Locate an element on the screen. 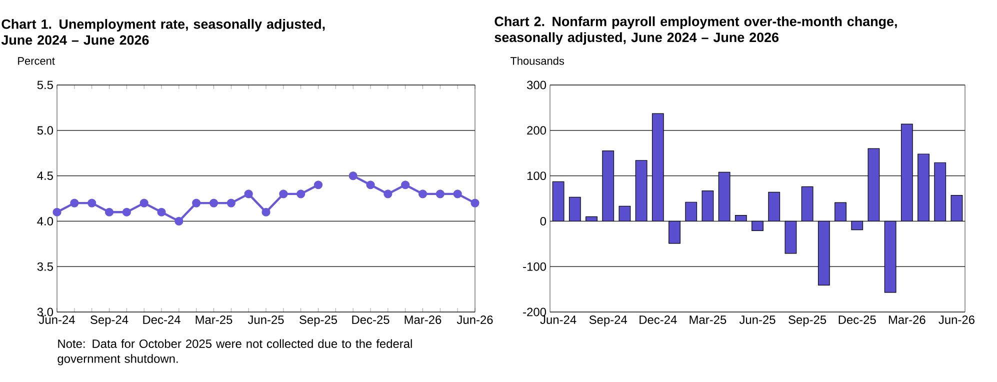 The width and height of the screenshot is (997, 382). chart-title: Chart 2. Nonfarm payroll employment over-the-month change, seasonally adjusted, June 2024 – June 2026 is located at coordinates (695, 30).